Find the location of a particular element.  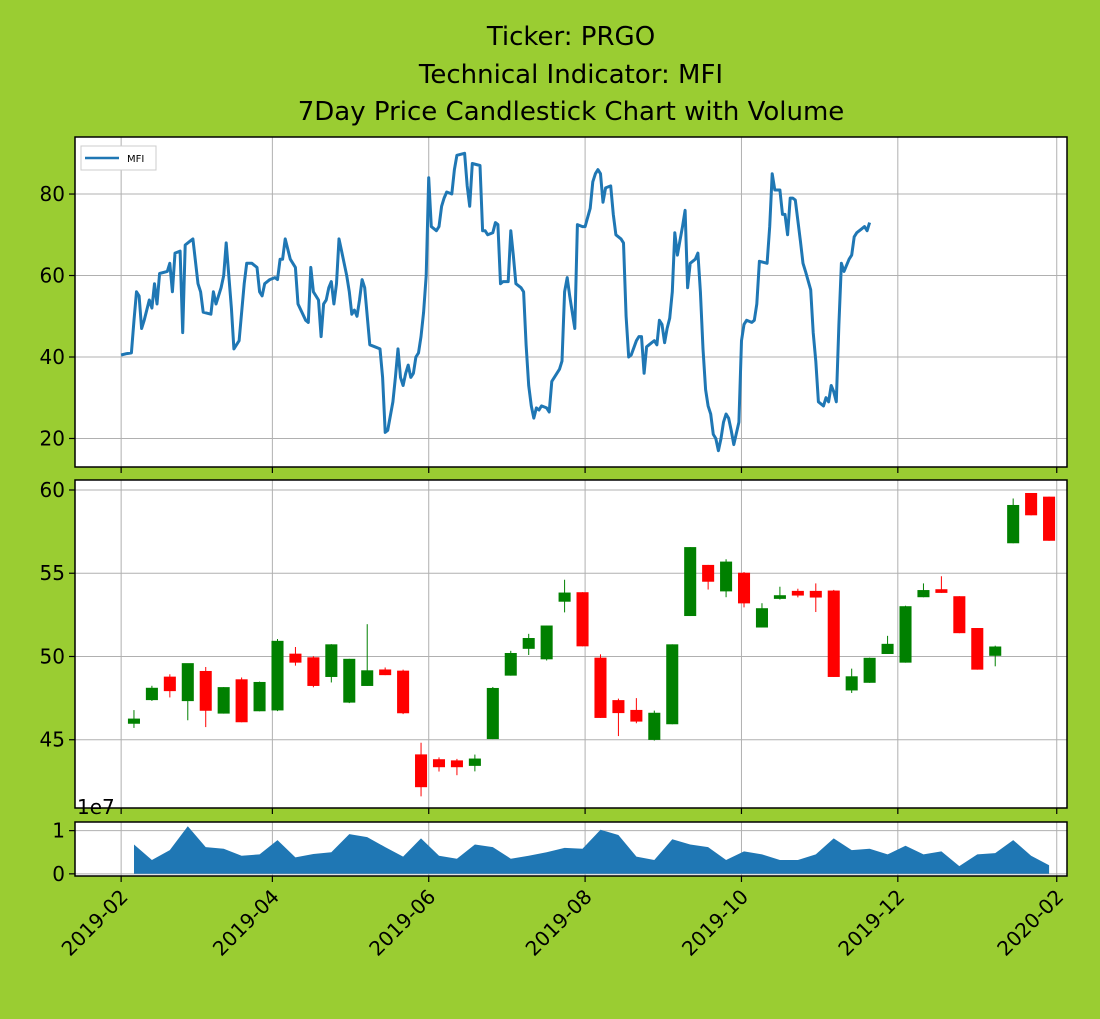

legend-label: MFI is located at coordinates (135, 159).